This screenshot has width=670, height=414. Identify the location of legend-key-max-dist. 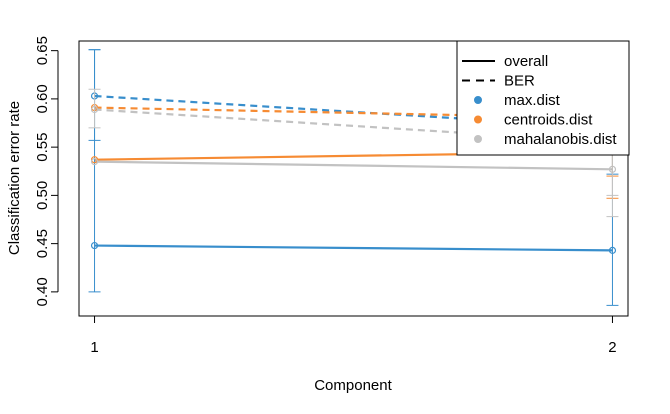
(478, 100).